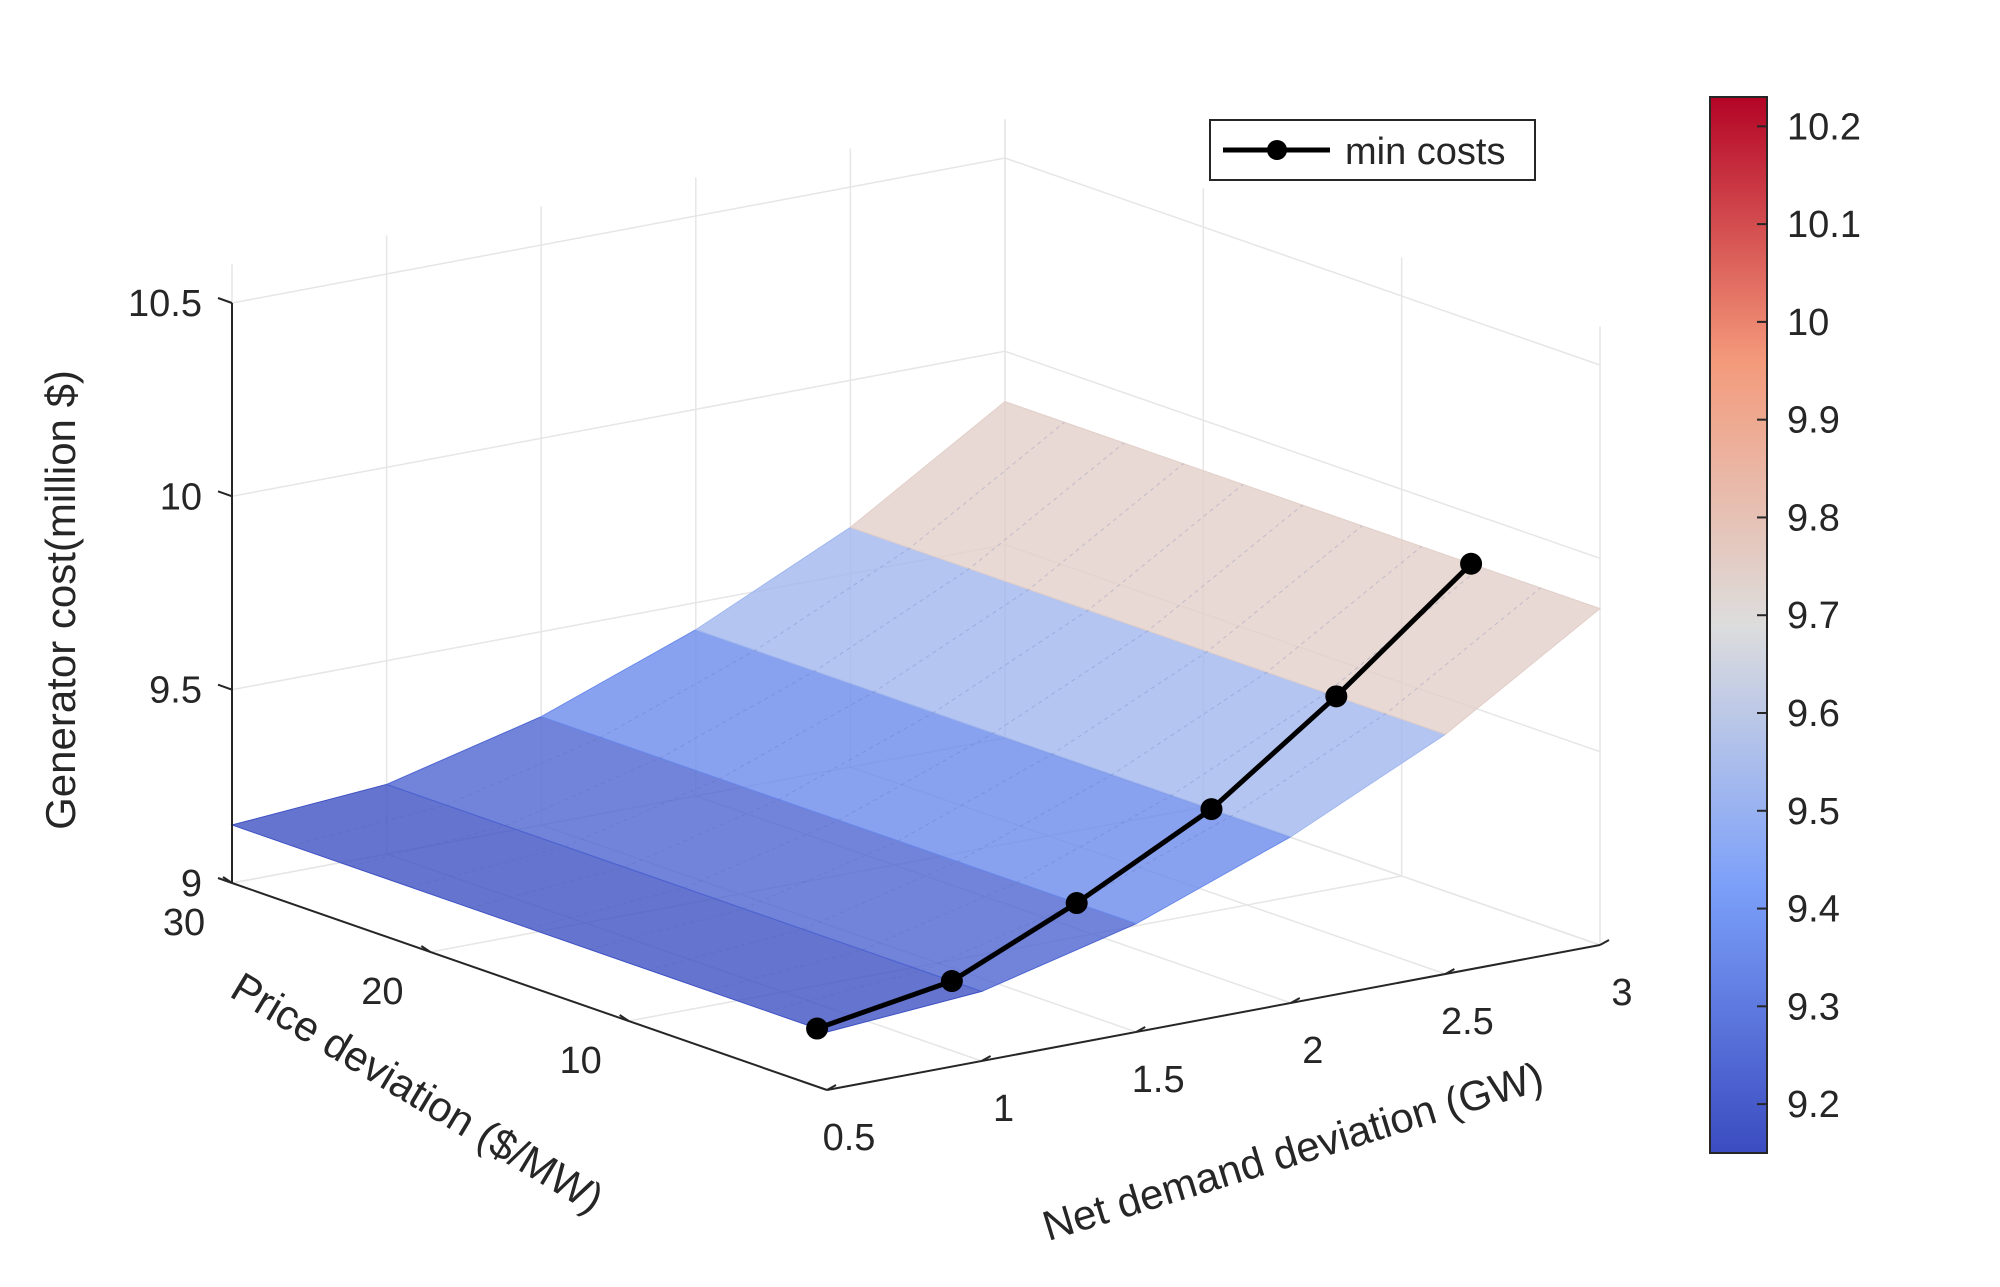  What do you see at coordinates (1277, 150) in the screenshot?
I see `legend-marker-sample` at bounding box center [1277, 150].